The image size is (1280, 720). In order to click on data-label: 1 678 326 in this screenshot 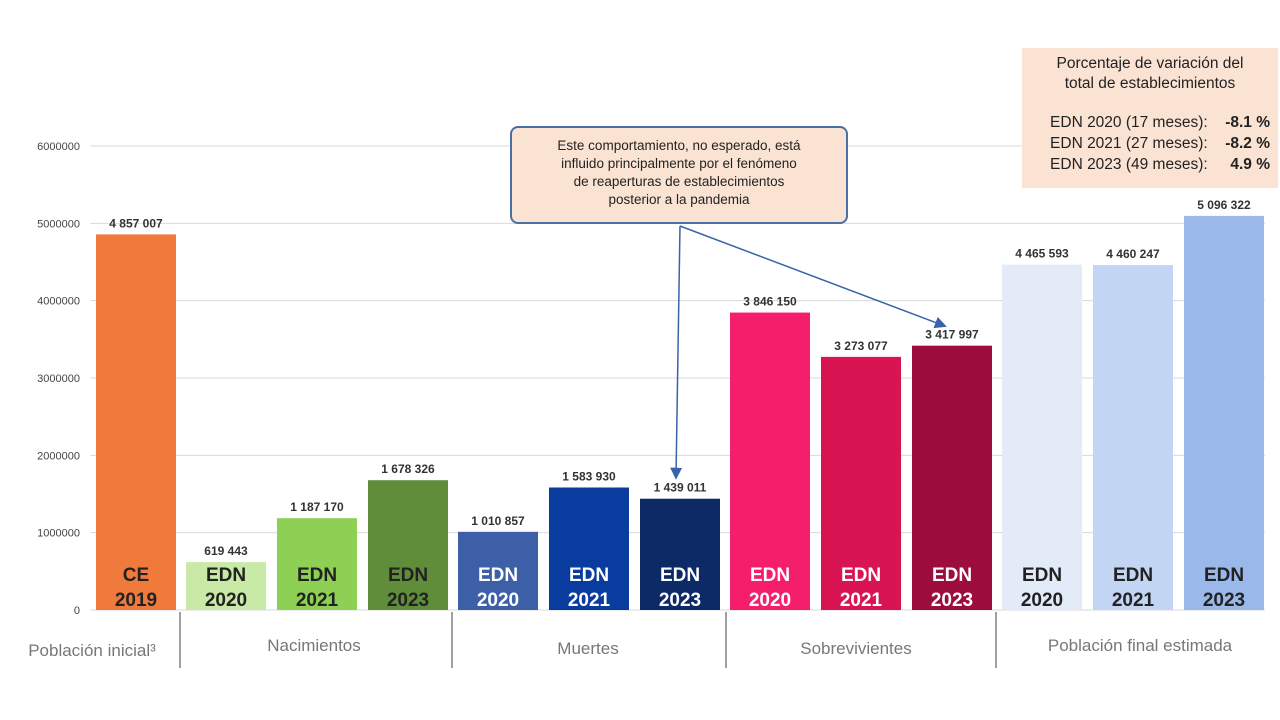, I will do `click(408, 469)`.